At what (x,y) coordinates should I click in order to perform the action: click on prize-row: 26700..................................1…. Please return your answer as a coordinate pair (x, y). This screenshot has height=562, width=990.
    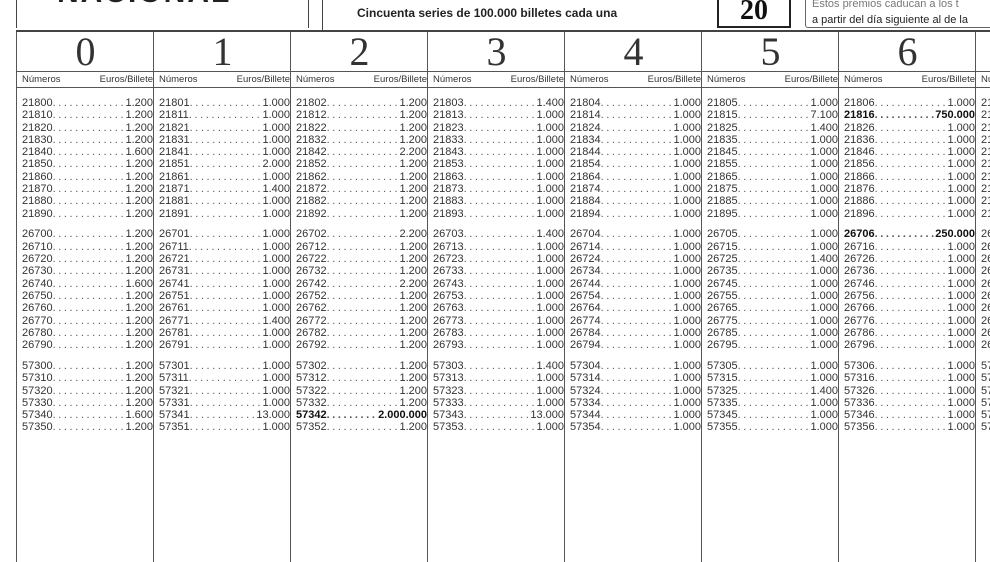
    Looking at the image, I should click on (87, 234).